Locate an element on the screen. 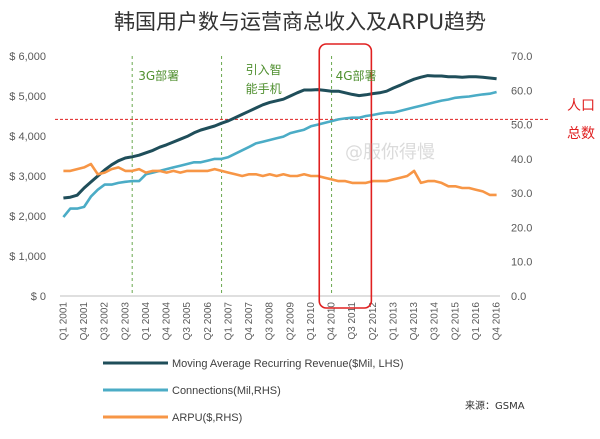 Image resolution: width=600 pixels, height=439 pixels. watermark: @服你得慢 is located at coordinates (390, 152).